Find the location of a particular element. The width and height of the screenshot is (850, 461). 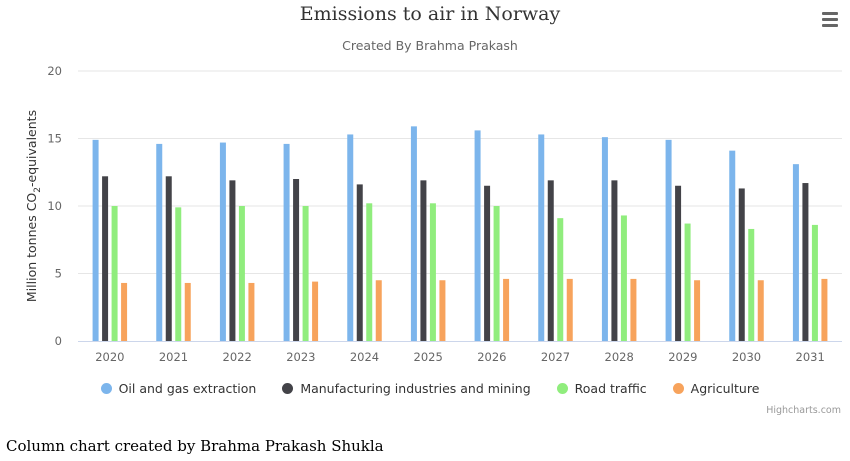

x-tick-label: 2020 is located at coordinates (109, 357).